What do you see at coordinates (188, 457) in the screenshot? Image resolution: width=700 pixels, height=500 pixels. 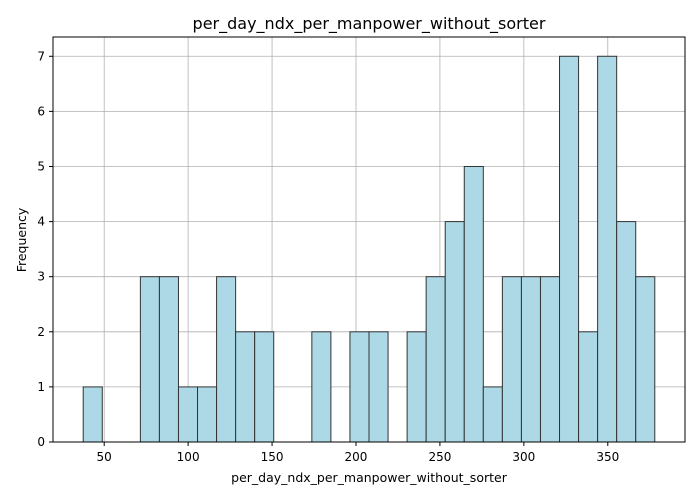 I see `x-tick-label: 100` at bounding box center [188, 457].